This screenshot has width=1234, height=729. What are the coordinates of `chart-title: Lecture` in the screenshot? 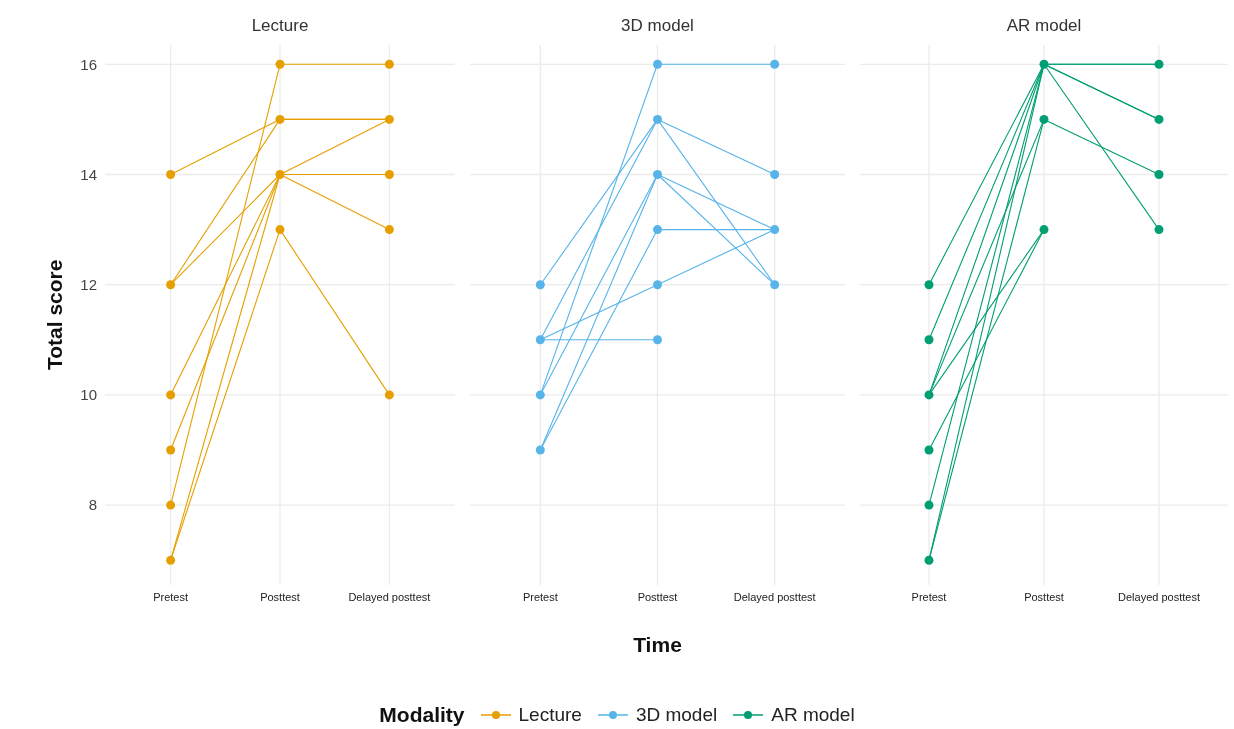 It's located at (280, 26).